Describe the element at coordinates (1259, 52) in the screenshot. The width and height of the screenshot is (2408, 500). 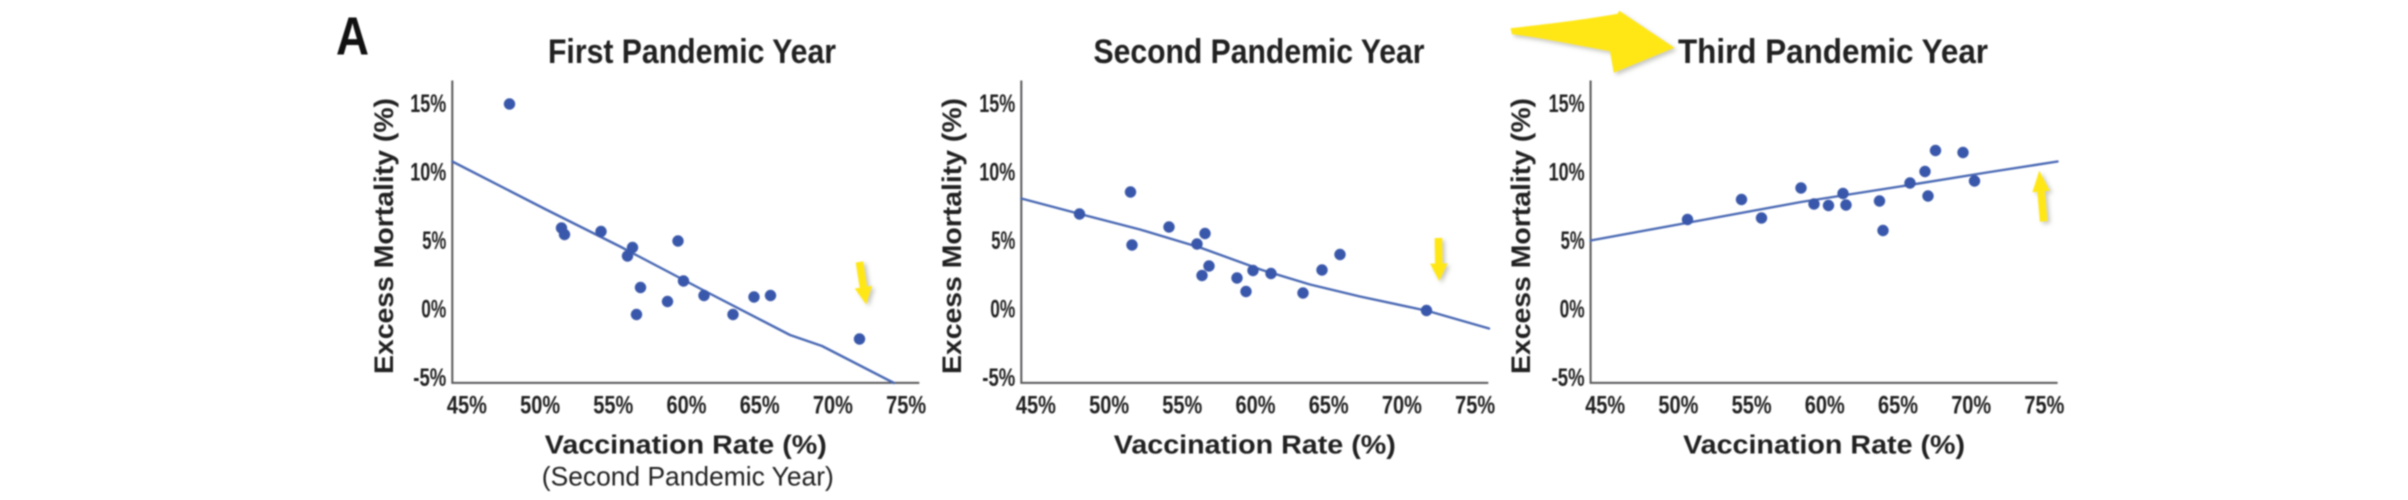
I see `svg-text: Second Pandemic Year` at that location.